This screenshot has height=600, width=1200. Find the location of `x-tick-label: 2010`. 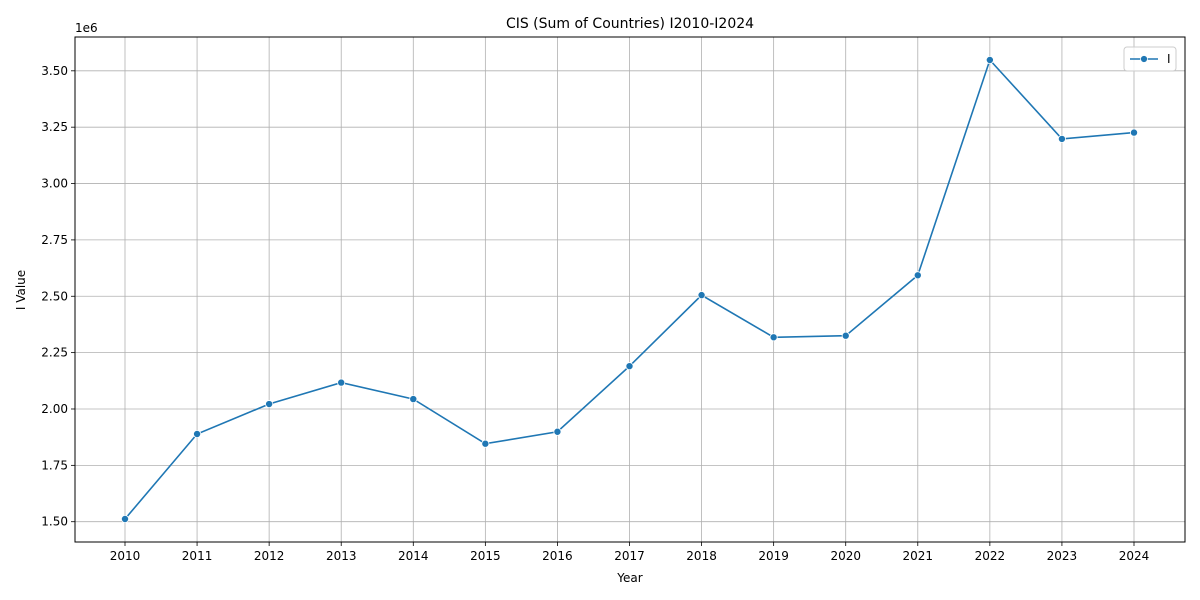

x-tick-label: 2010 is located at coordinates (125, 556).